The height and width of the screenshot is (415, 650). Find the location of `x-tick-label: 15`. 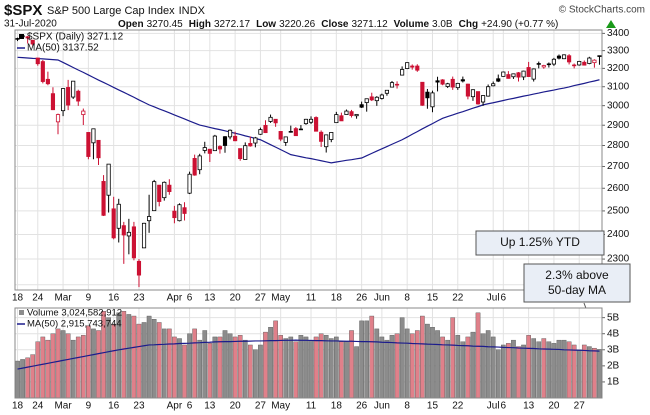

x-tick-label: 15 is located at coordinates (433, 406).